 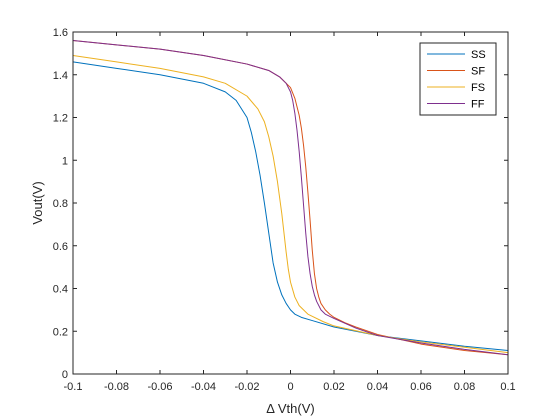 I want to click on y-tick-label: 1.6, so click(x=60, y=33).